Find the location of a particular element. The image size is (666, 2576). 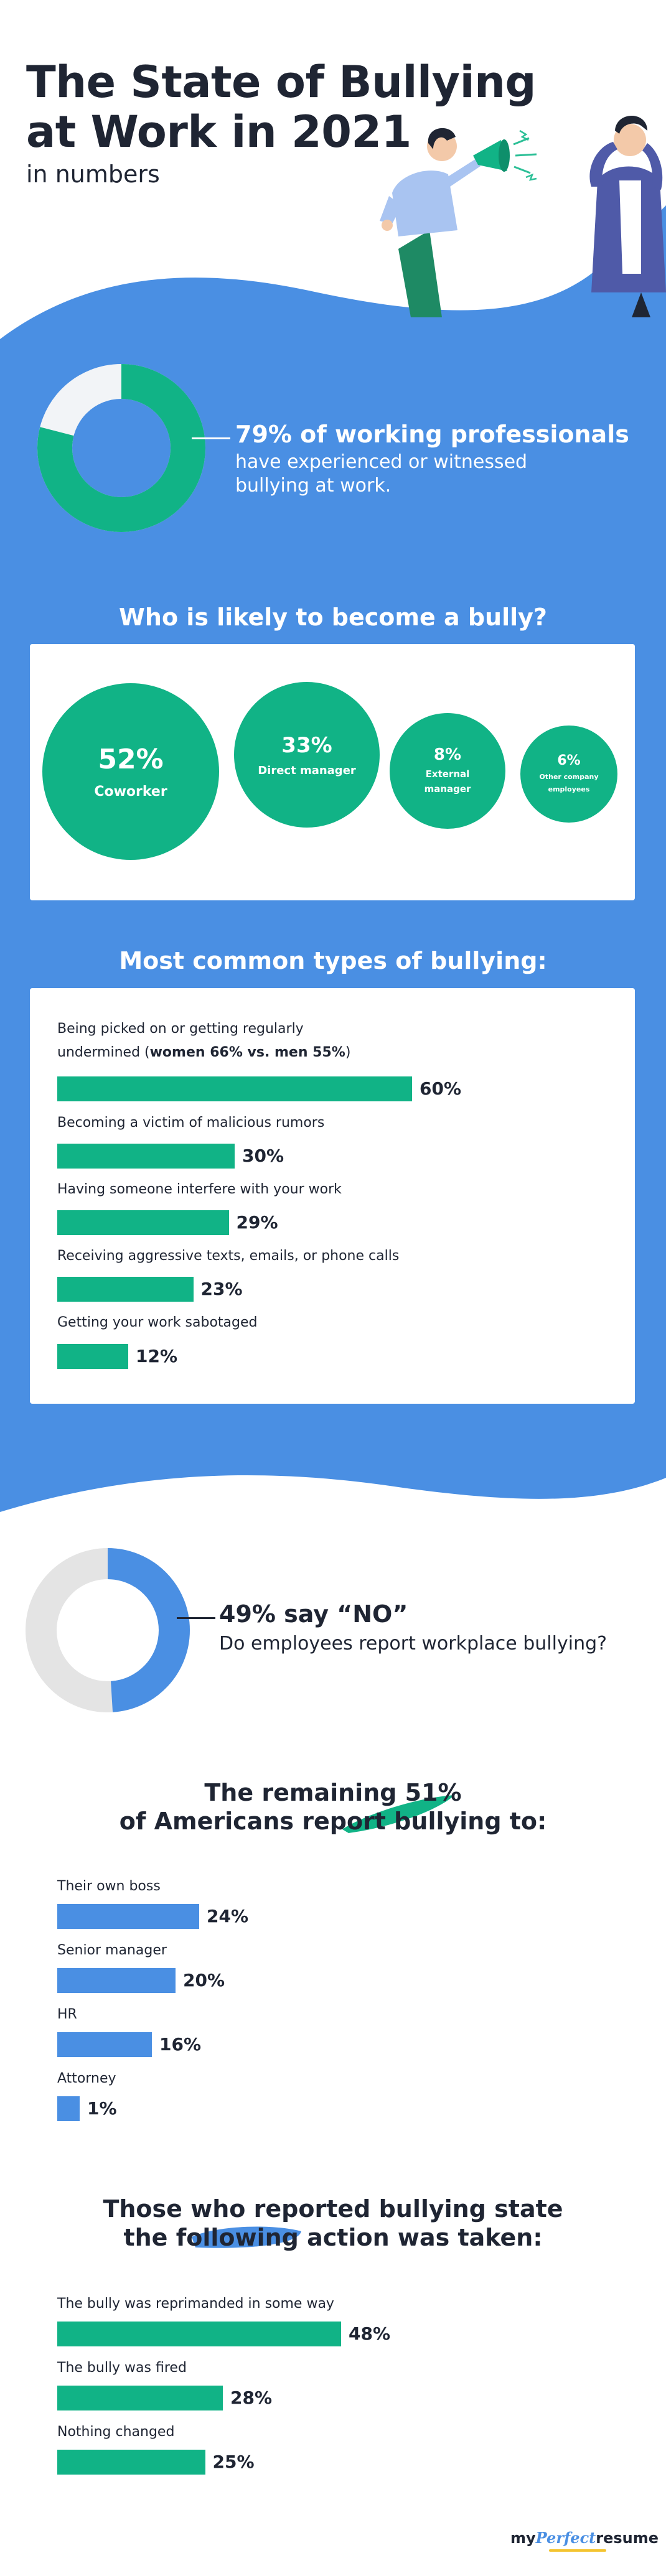

report-bar-label: Attorney is located at coordinates (87, 2079).